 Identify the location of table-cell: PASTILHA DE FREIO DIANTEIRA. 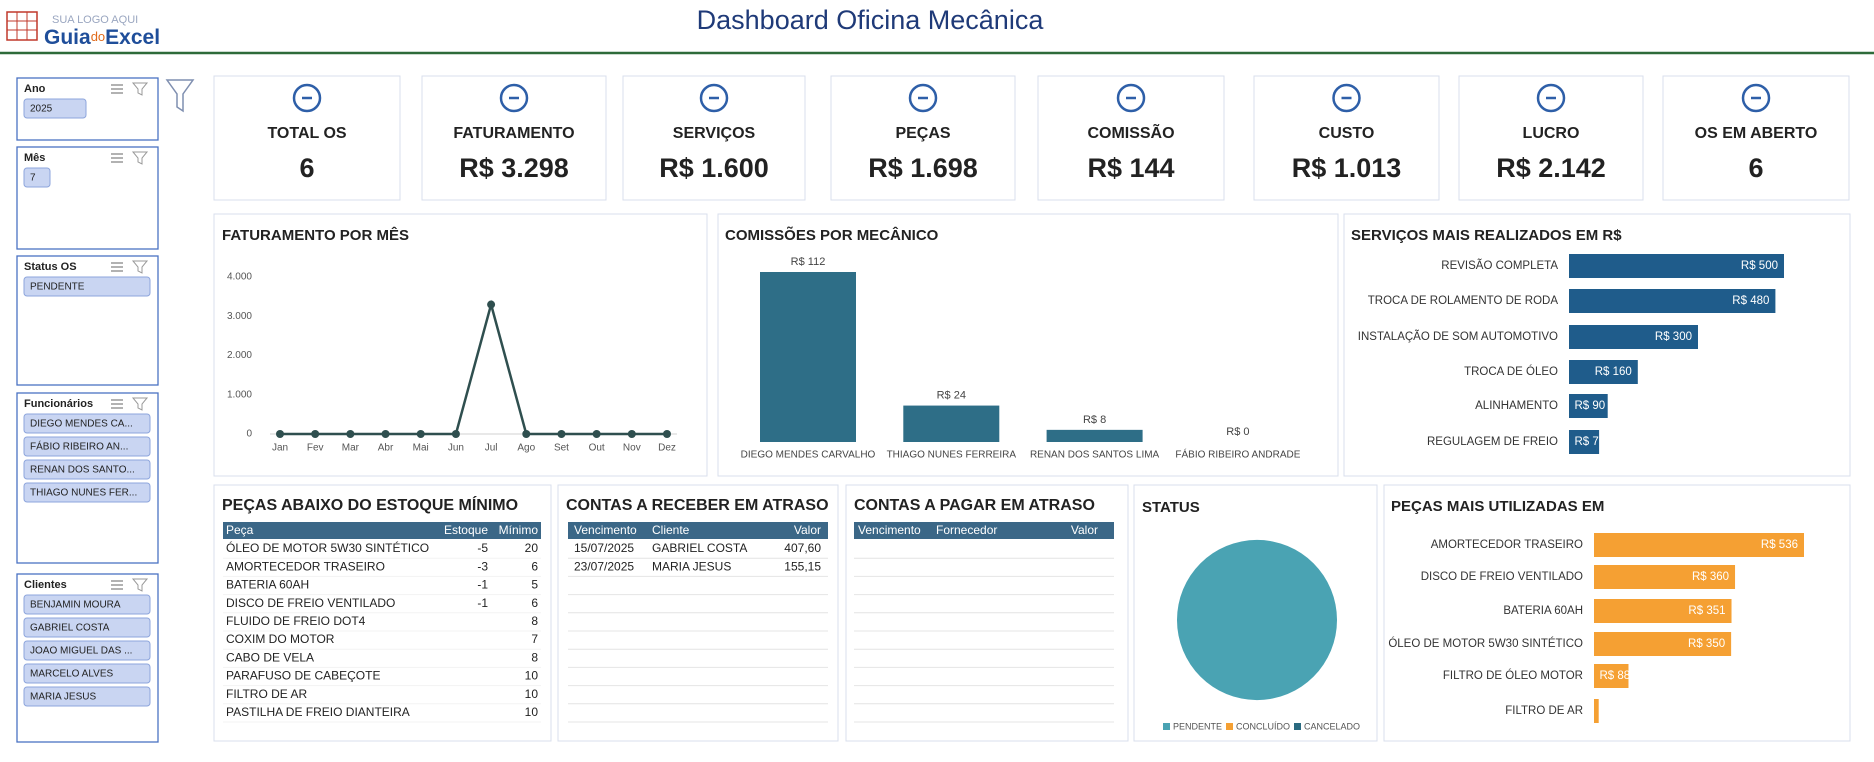
(318, 712).